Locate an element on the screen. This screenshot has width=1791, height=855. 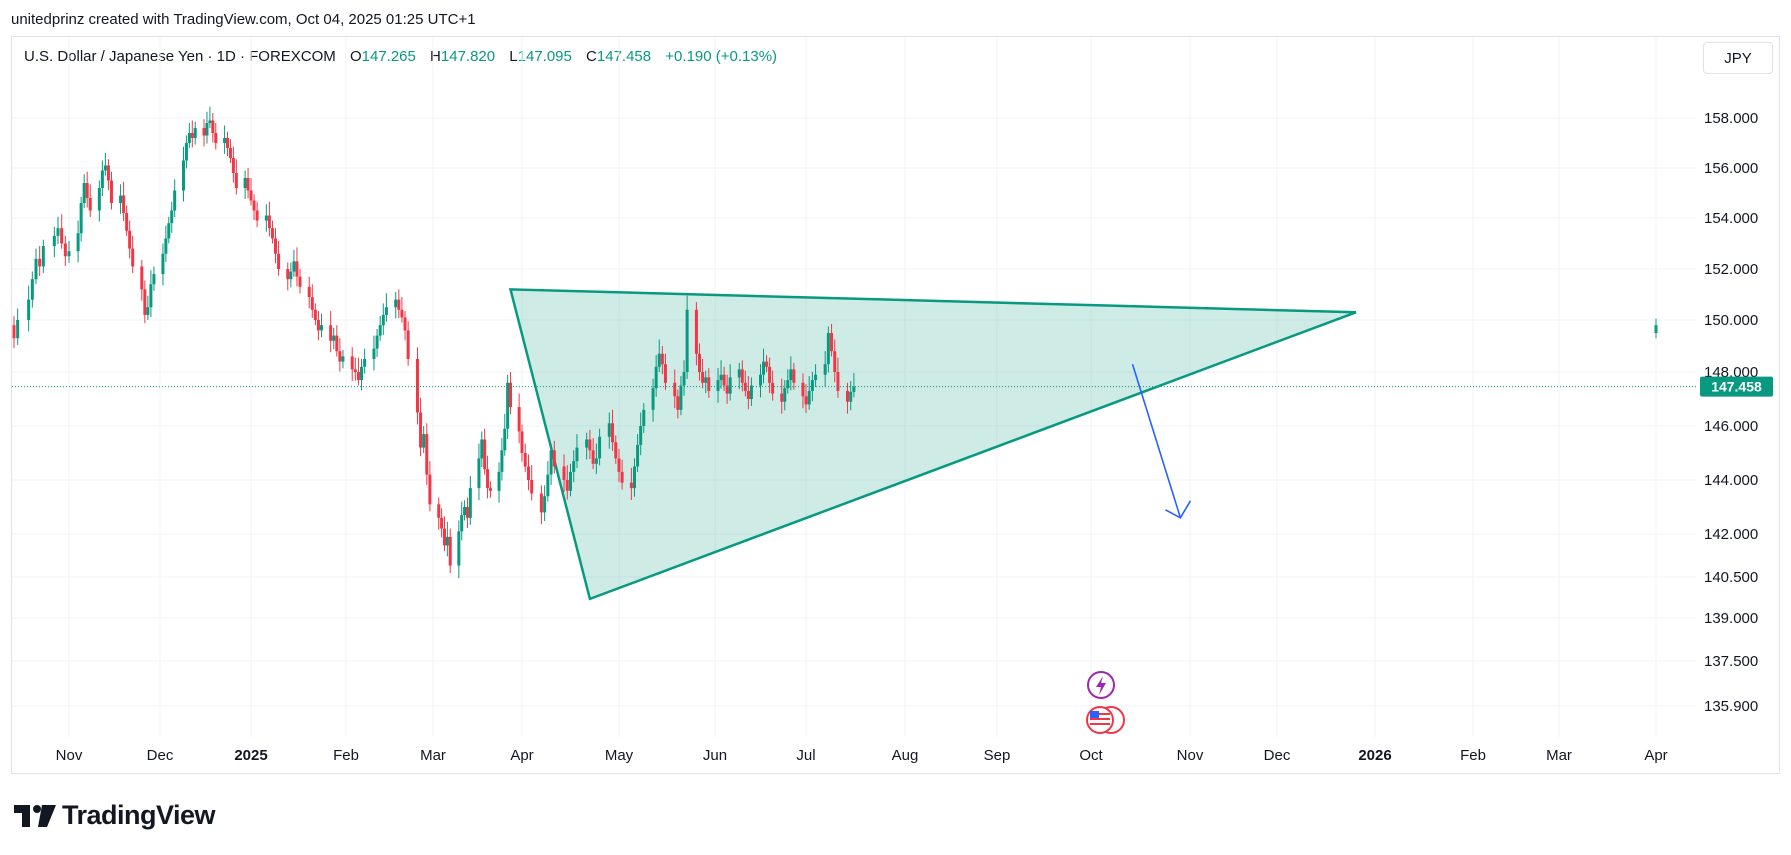
time-tick-label: May is located at coordinates (619, 755).